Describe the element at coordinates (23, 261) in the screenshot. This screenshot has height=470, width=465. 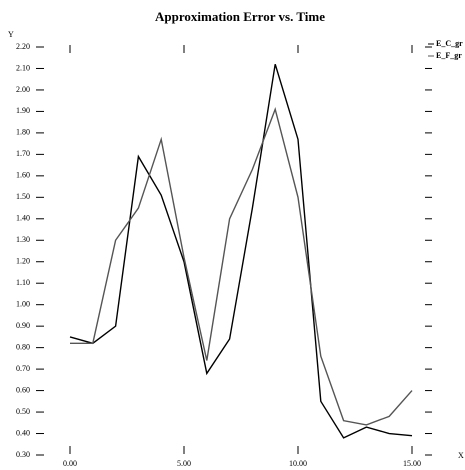
I see `y-tick-label: 1.20` at that location.